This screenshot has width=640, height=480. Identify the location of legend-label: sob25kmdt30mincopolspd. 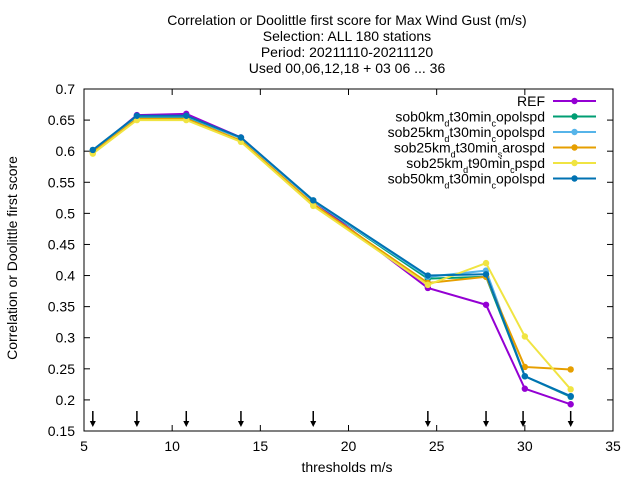
(466, 134).